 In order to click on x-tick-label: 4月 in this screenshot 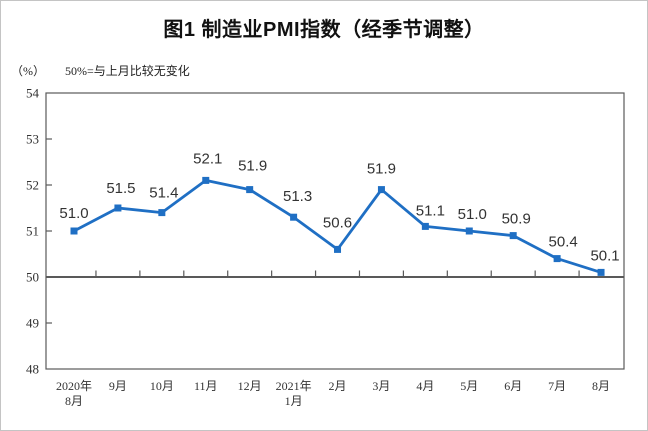, I will do `click(425, 386)`.